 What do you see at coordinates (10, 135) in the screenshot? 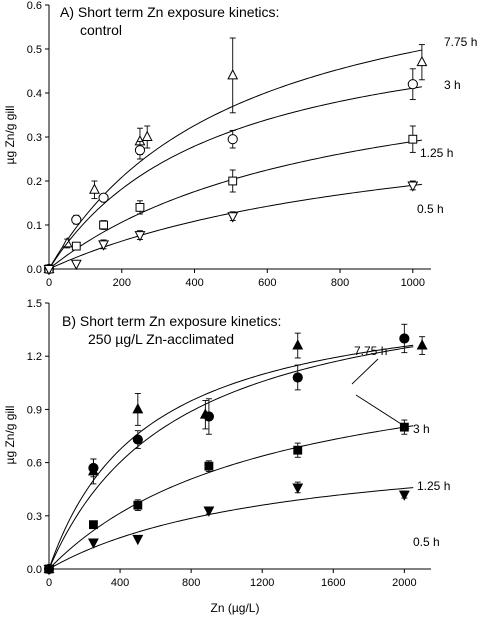
I see `panel-a-y-axis-label: µg Zn/g gill` at bounding box center [10, 135].